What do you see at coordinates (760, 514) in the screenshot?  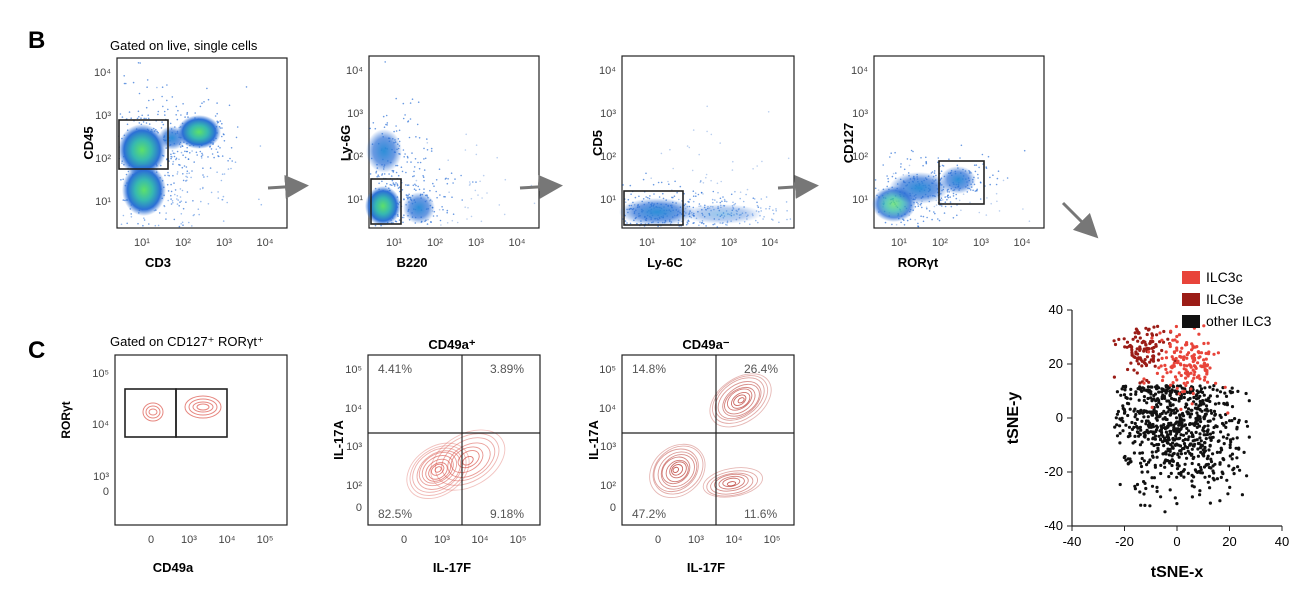 I see `quadrant-br: 11.6%` at bounding box center [760, 514].